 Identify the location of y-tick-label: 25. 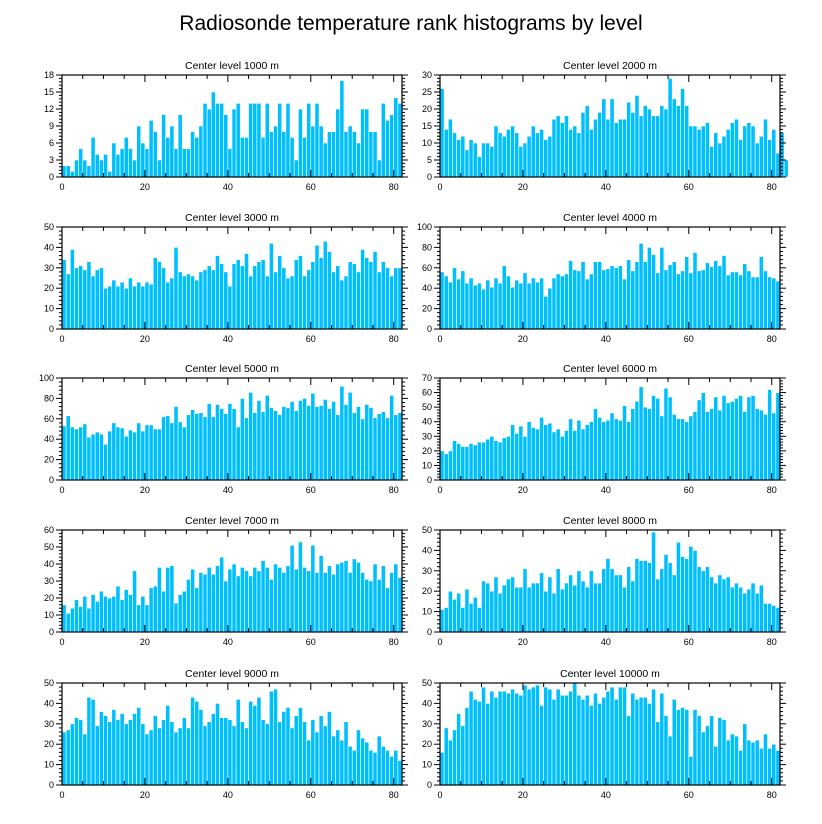
(427, 92).